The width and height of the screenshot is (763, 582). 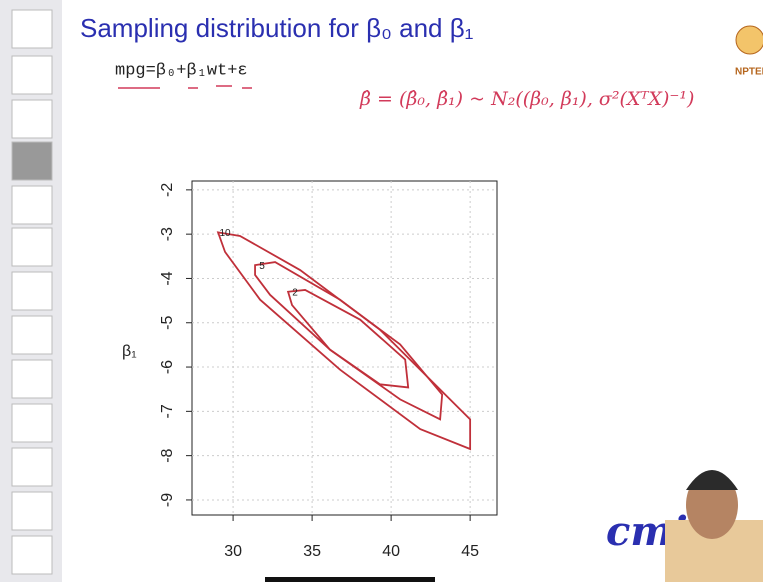 What do you see at coordinates (181, 70) in the screenshot?
I see `formula: mpg=β₀+β₁wt+ε` at bounding box center [181, 70].